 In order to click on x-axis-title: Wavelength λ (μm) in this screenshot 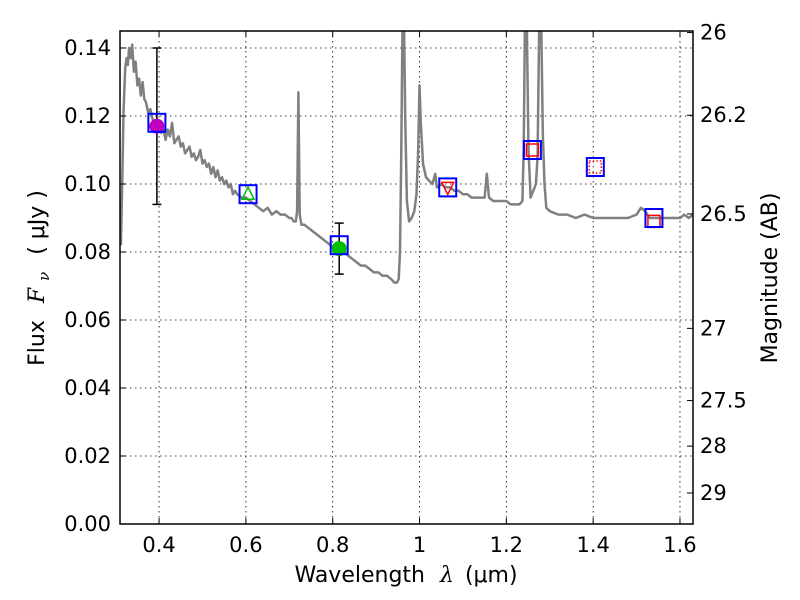, I will do `click(405, 575)`.